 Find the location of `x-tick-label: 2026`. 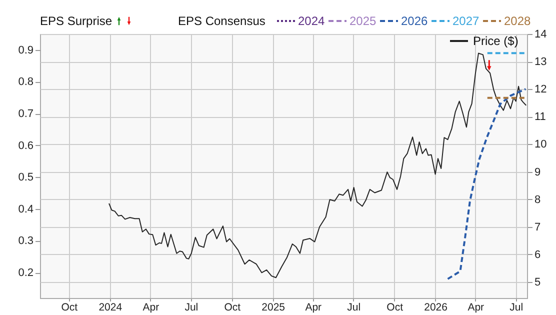

x-tick-label: 2026 is located at coordinates (436, 308).